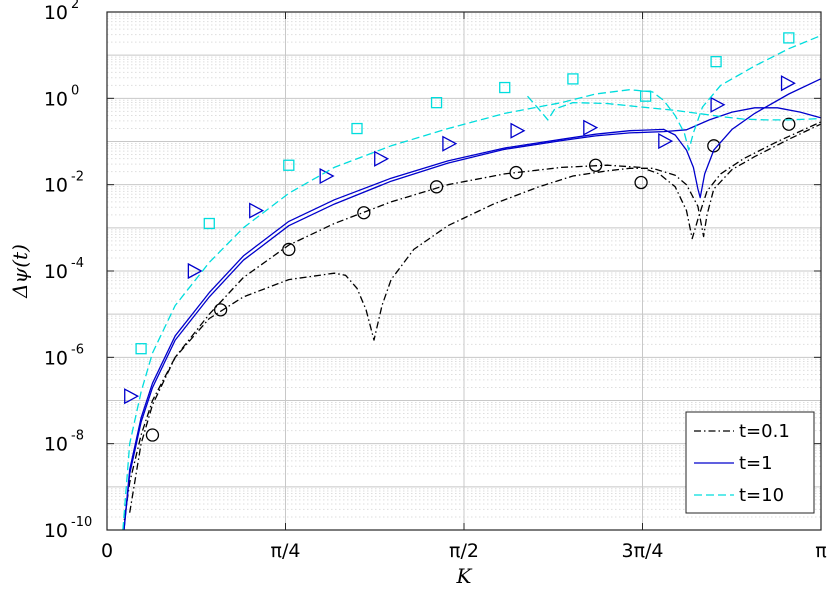 The image size is (830, 589). I want to click on y-axis-label: Δψ(t), so click(20, 271).